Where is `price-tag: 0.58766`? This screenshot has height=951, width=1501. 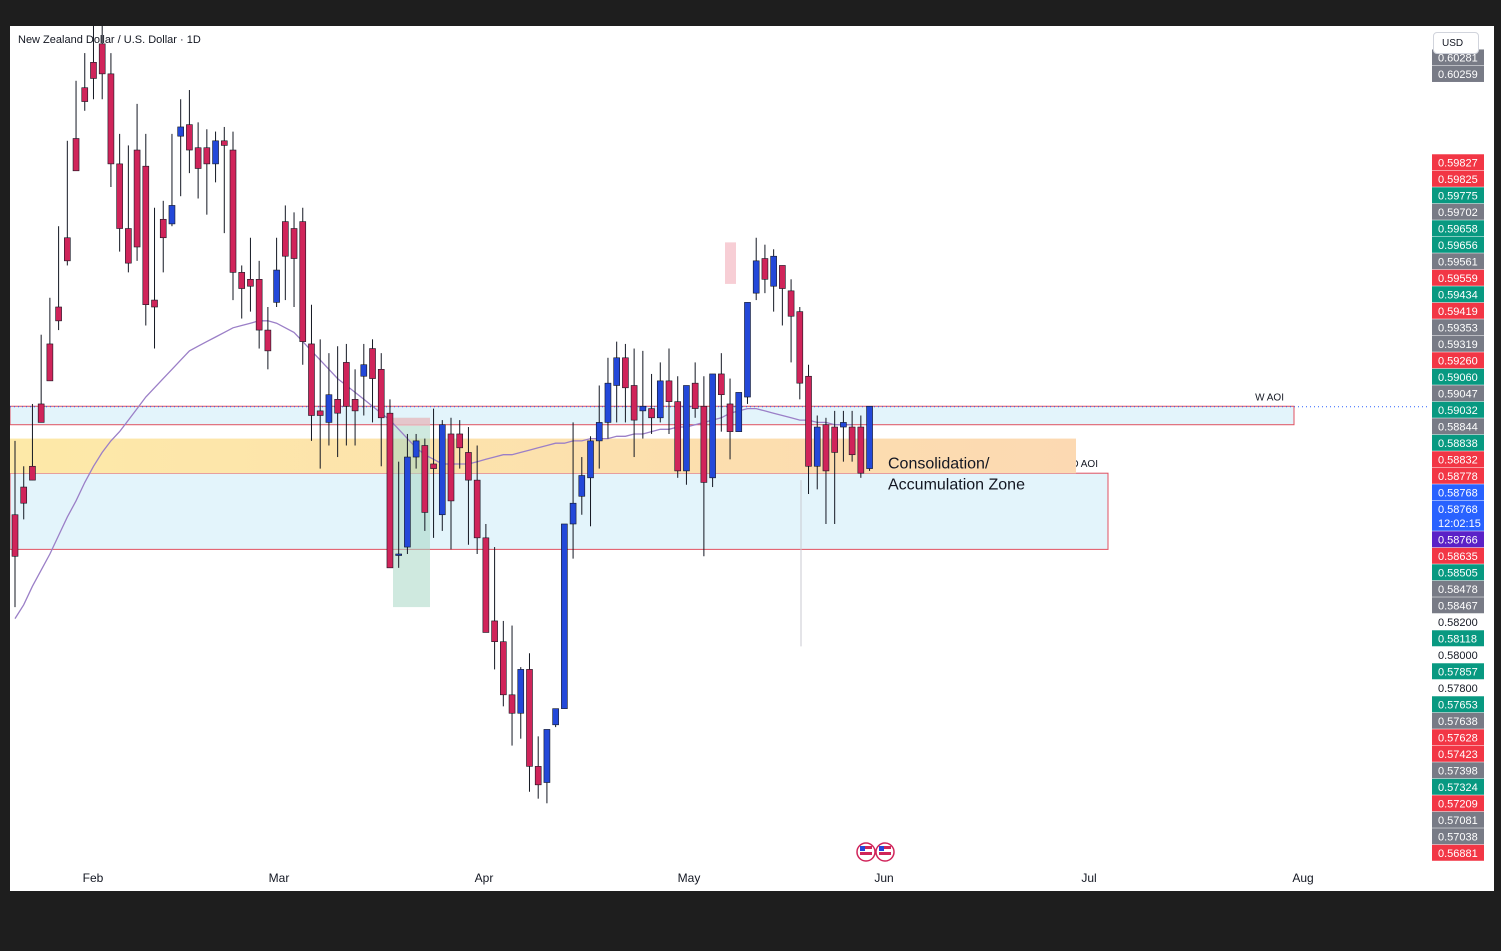 price-tag: 0.58766 is located at coordinates (1458, 539).